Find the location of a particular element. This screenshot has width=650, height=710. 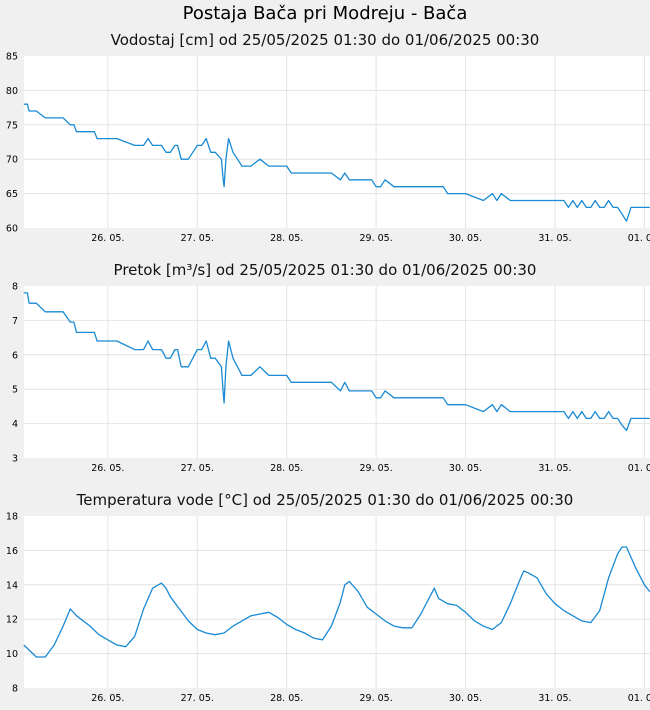

water-level-y-tick-label: 80 is located at coordinates (12, 91).